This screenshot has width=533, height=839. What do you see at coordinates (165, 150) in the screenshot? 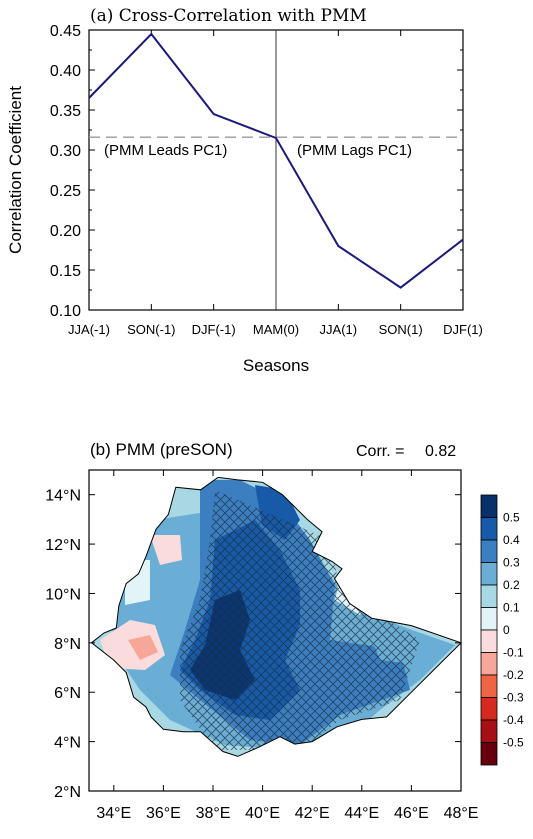
I see `pmm-leads-annotation: (PMM Leads PC1)` at bounding box center [165, 150].